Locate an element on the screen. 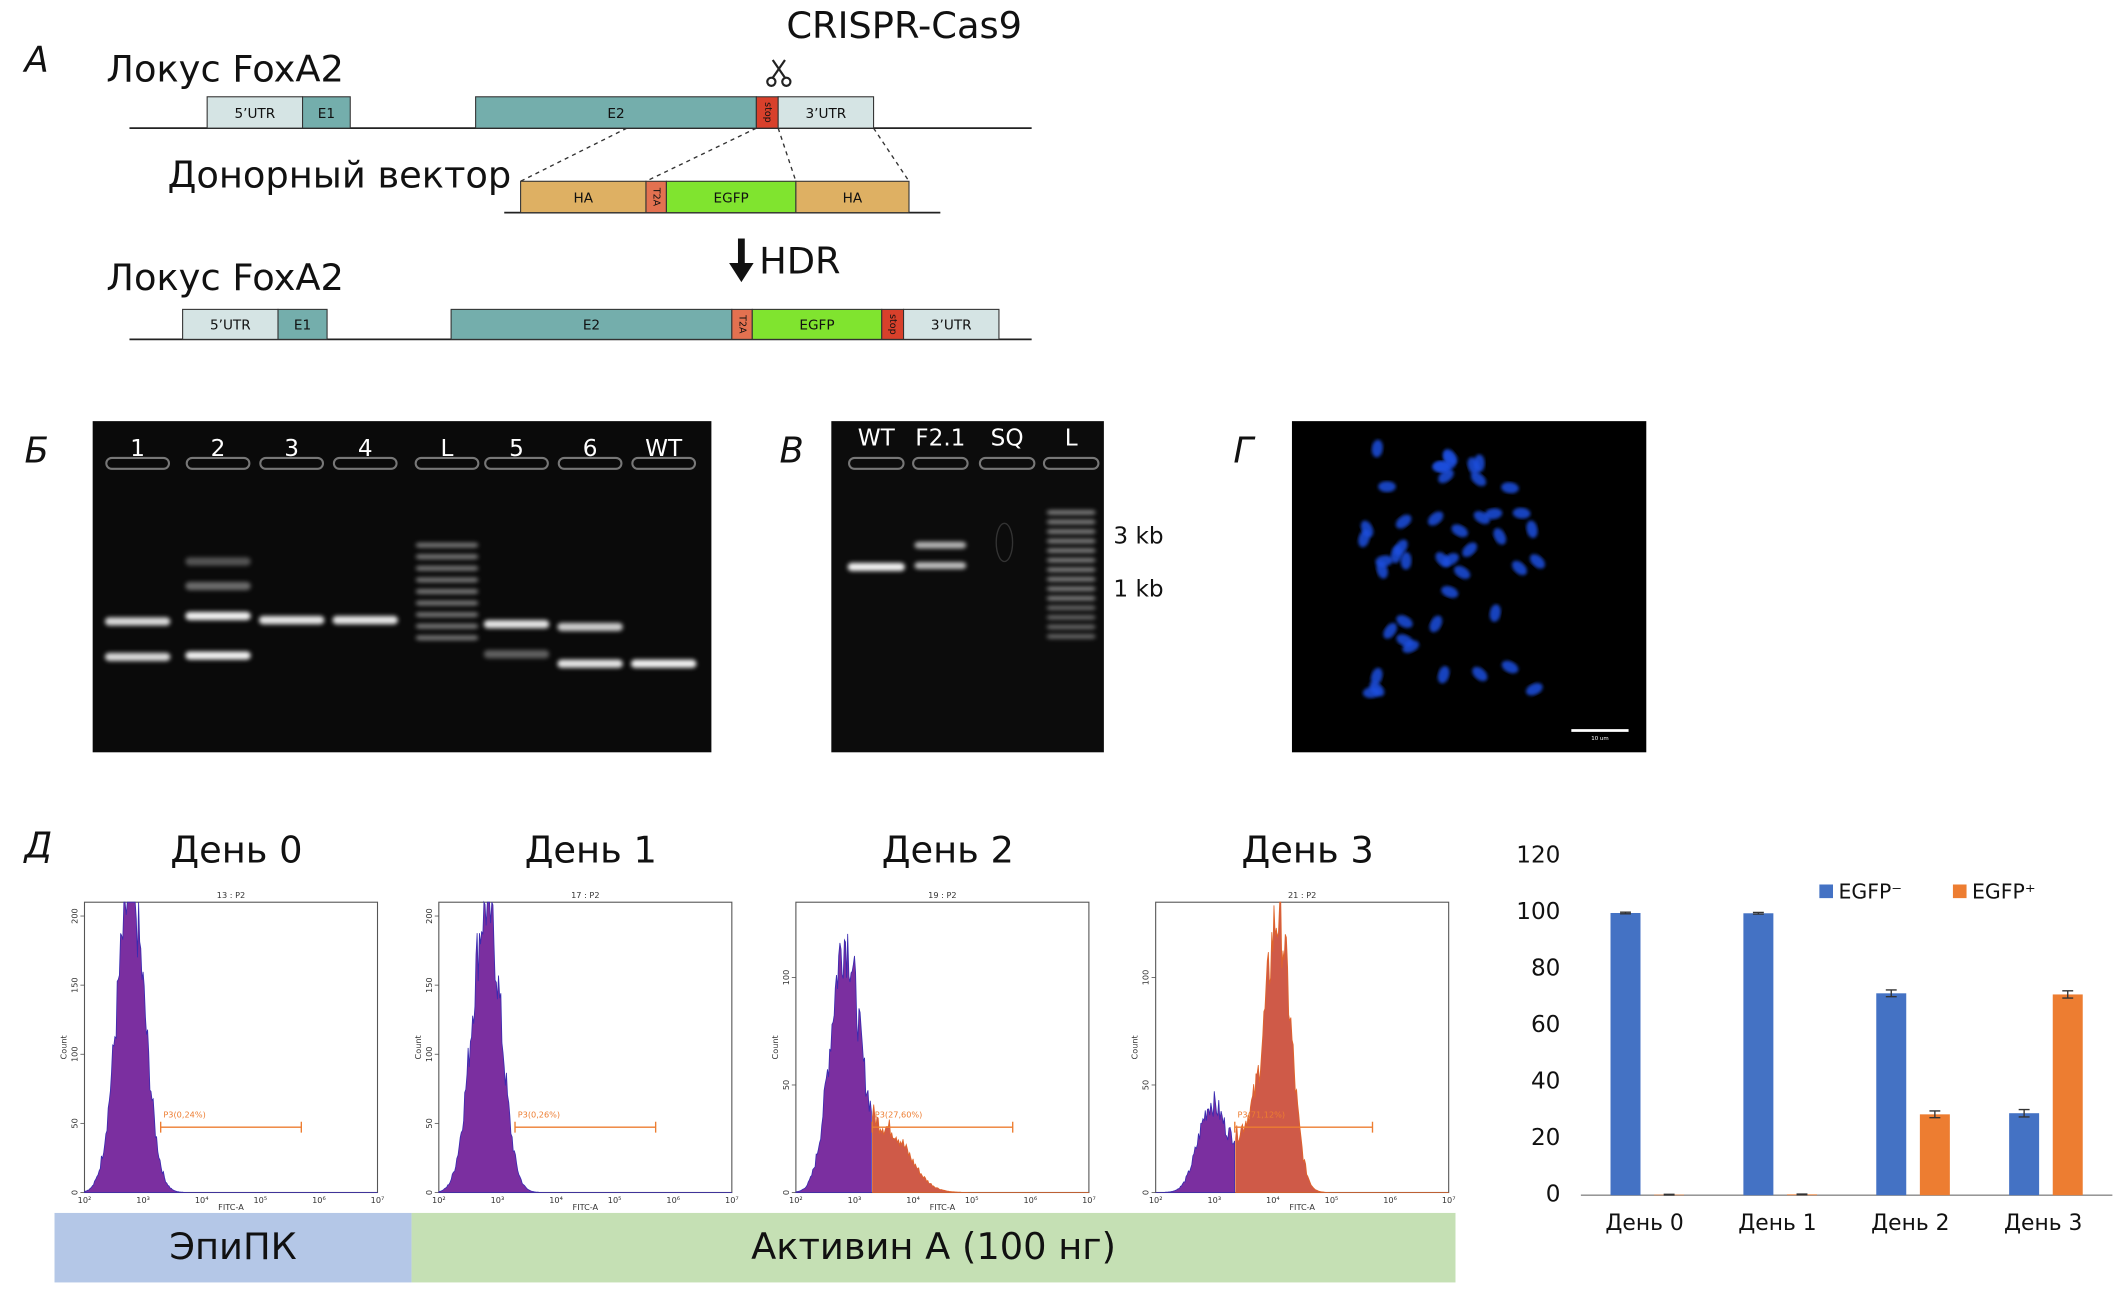 This screenshot has width=2126, height=1292. y-tick-label: 150 is located at coordinates (429, 985).